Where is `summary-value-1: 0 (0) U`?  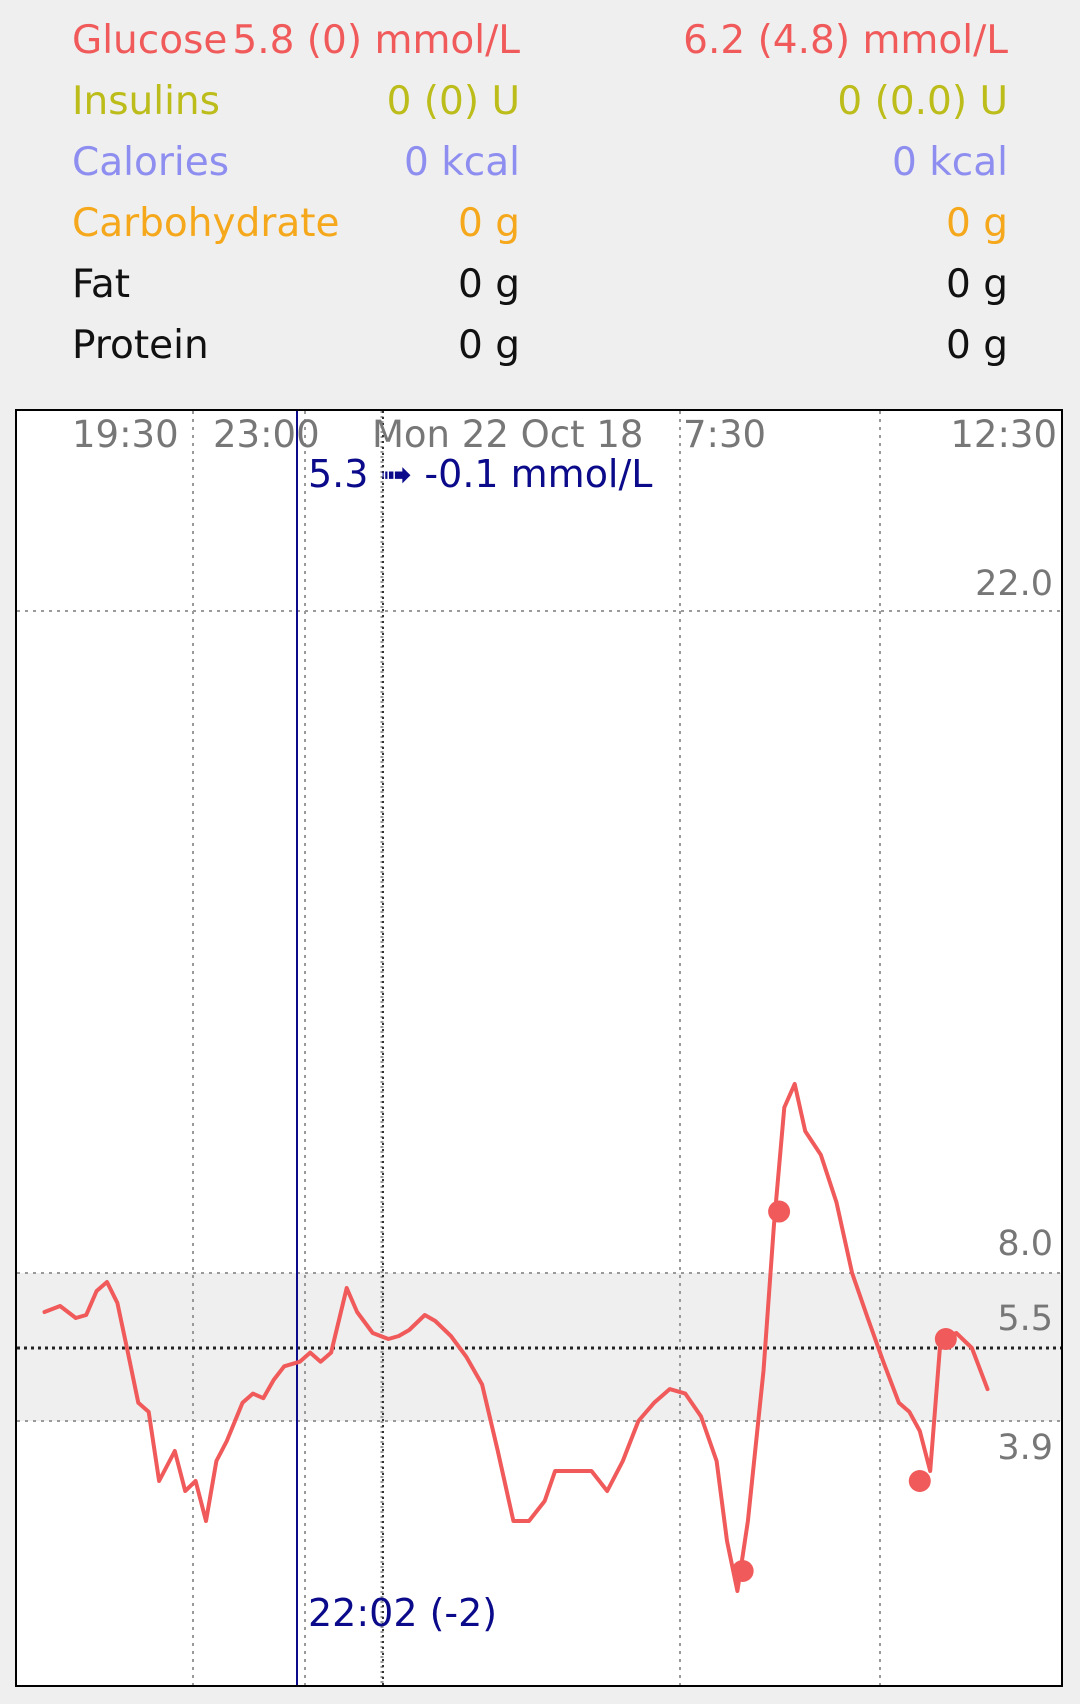 summary-value-1: 0 (0) U is located at coordinates (453, 101).